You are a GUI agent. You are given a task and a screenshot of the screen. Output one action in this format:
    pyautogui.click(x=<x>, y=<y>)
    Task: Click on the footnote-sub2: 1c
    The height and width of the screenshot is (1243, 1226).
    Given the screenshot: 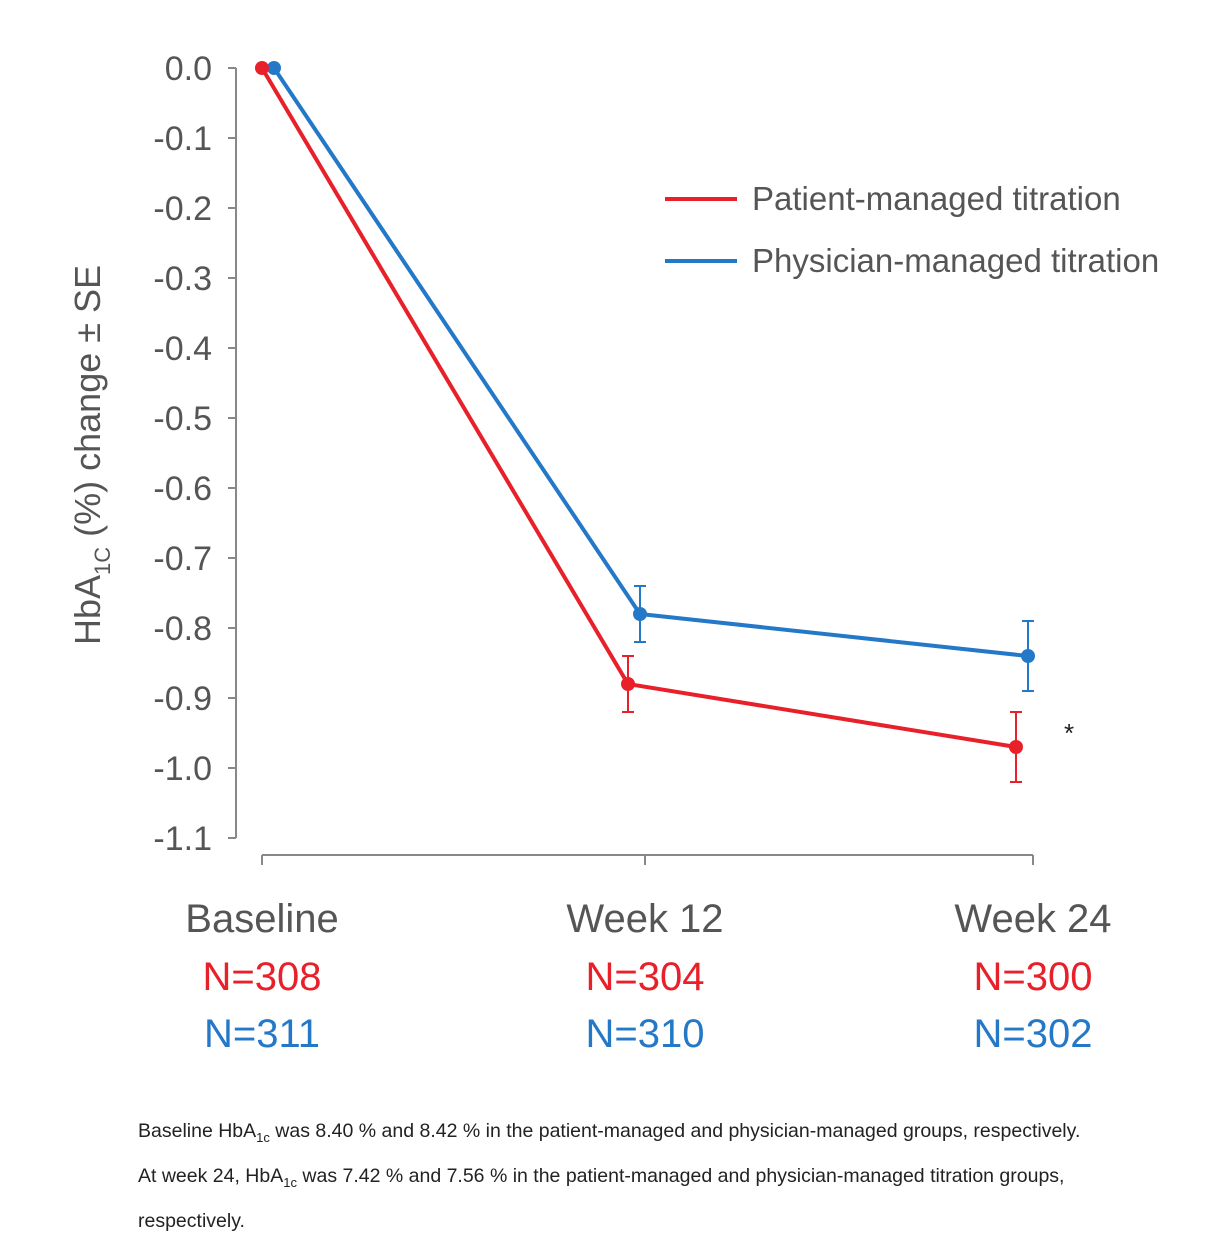 What is the action you would take?
    pyautogui.click(x=290, y=1182)
    